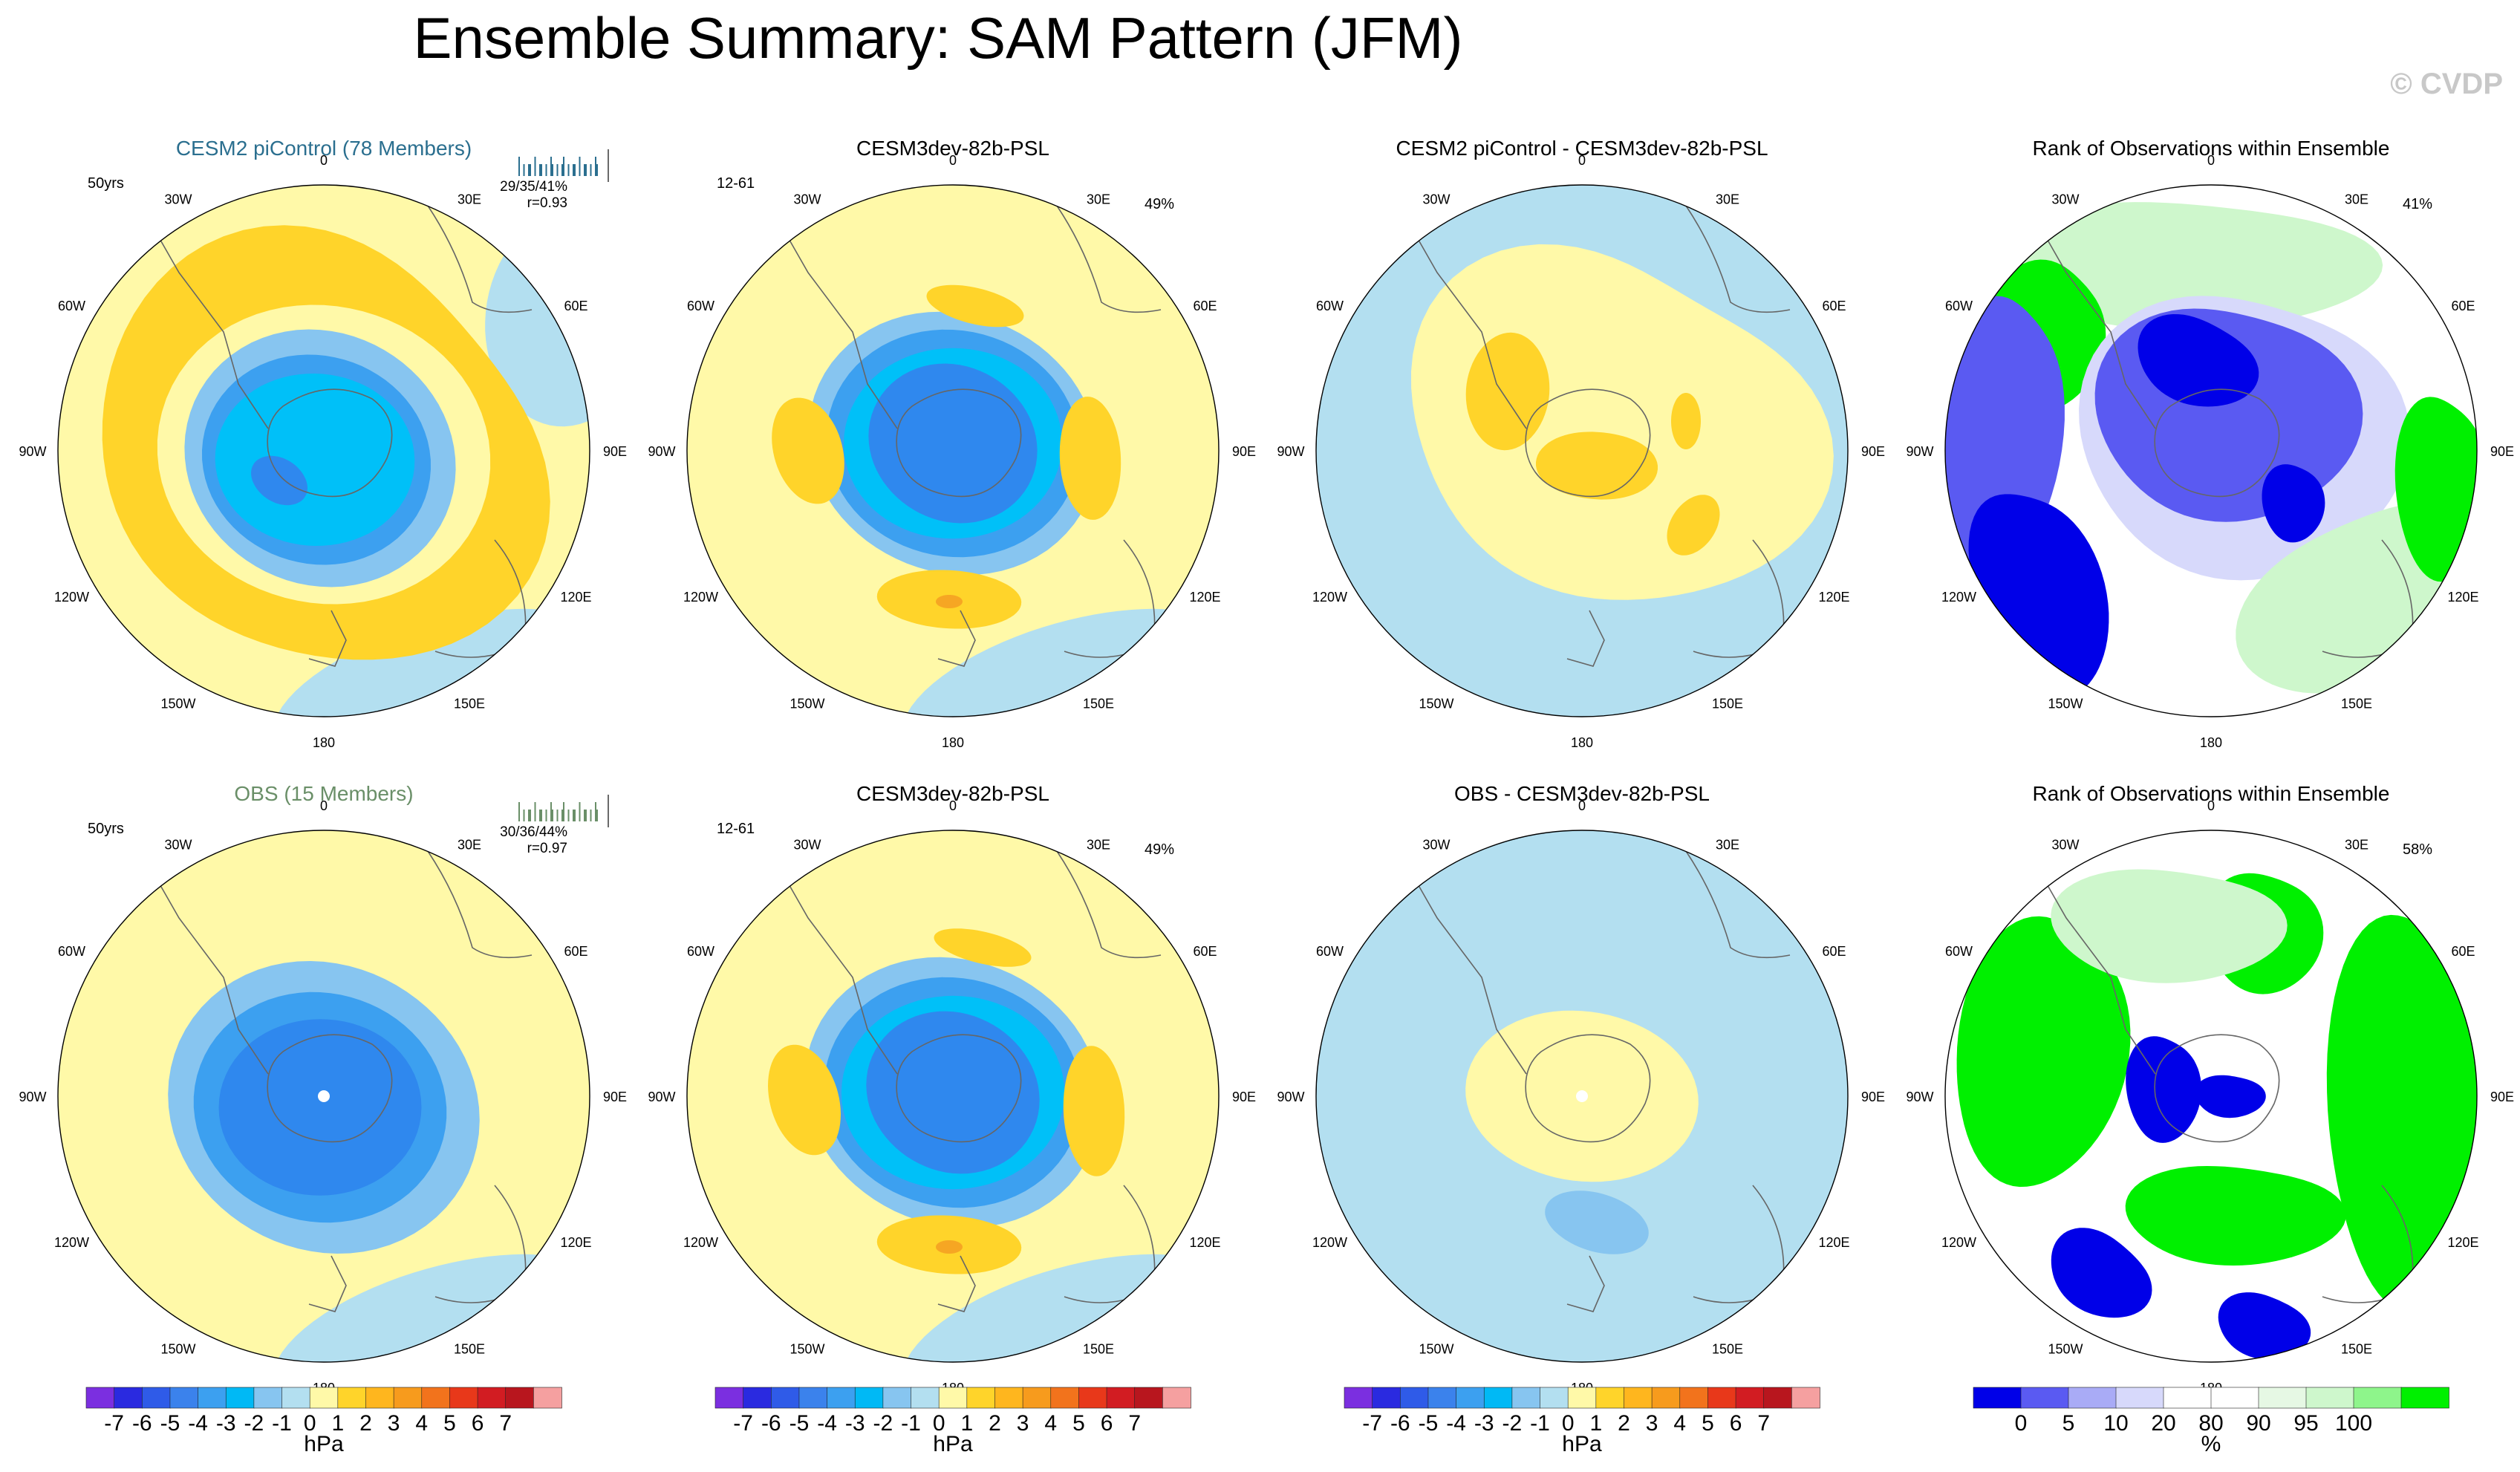 The height and width of the screenshot is (1472, 2520). What do you see at coordinates (2212, 793) in the screenshot?
I see `panel-title: Rank of Observations within Ensemble` at bounding box center [2212, 793].